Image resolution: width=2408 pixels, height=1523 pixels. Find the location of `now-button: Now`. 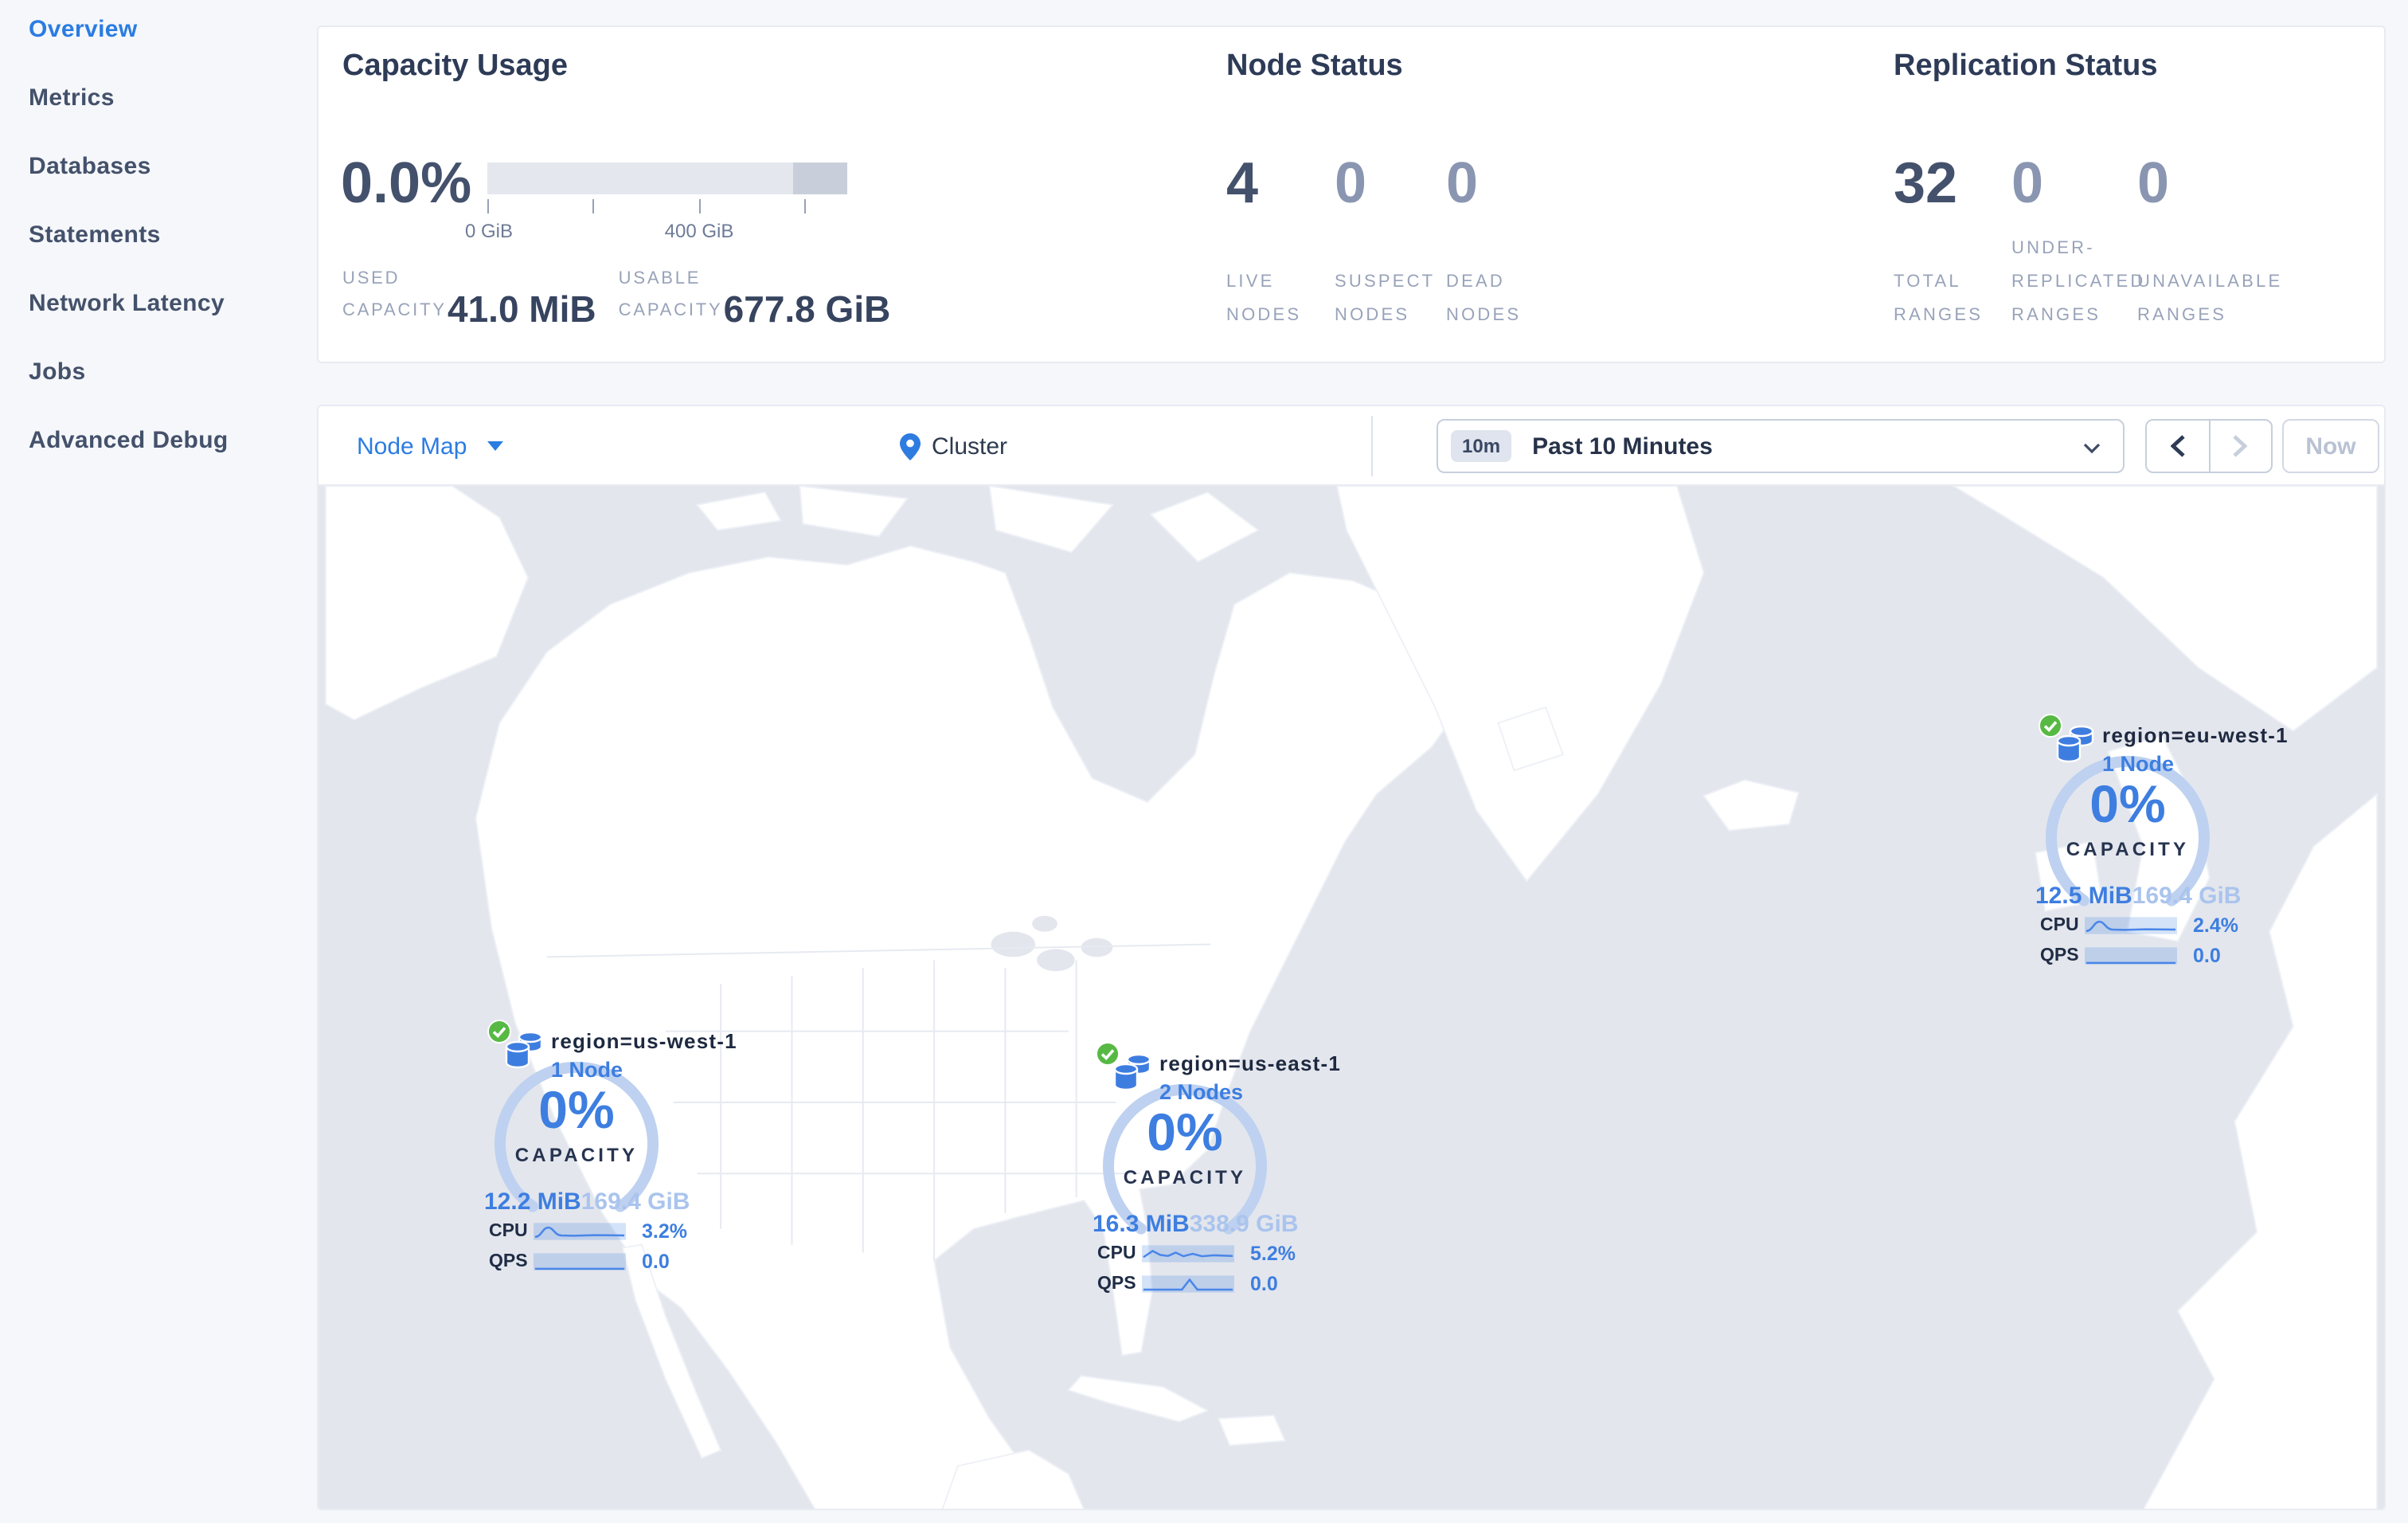

now-button: Now is located at coordinates (2330, 446).